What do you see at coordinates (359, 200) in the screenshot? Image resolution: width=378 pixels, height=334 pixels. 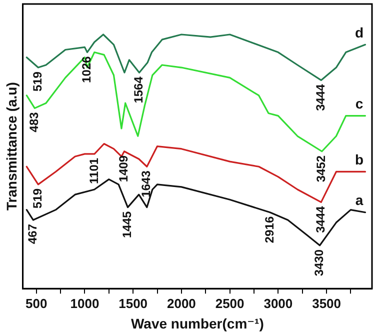 I see `series-label: a` at bounding box center [359, 200].